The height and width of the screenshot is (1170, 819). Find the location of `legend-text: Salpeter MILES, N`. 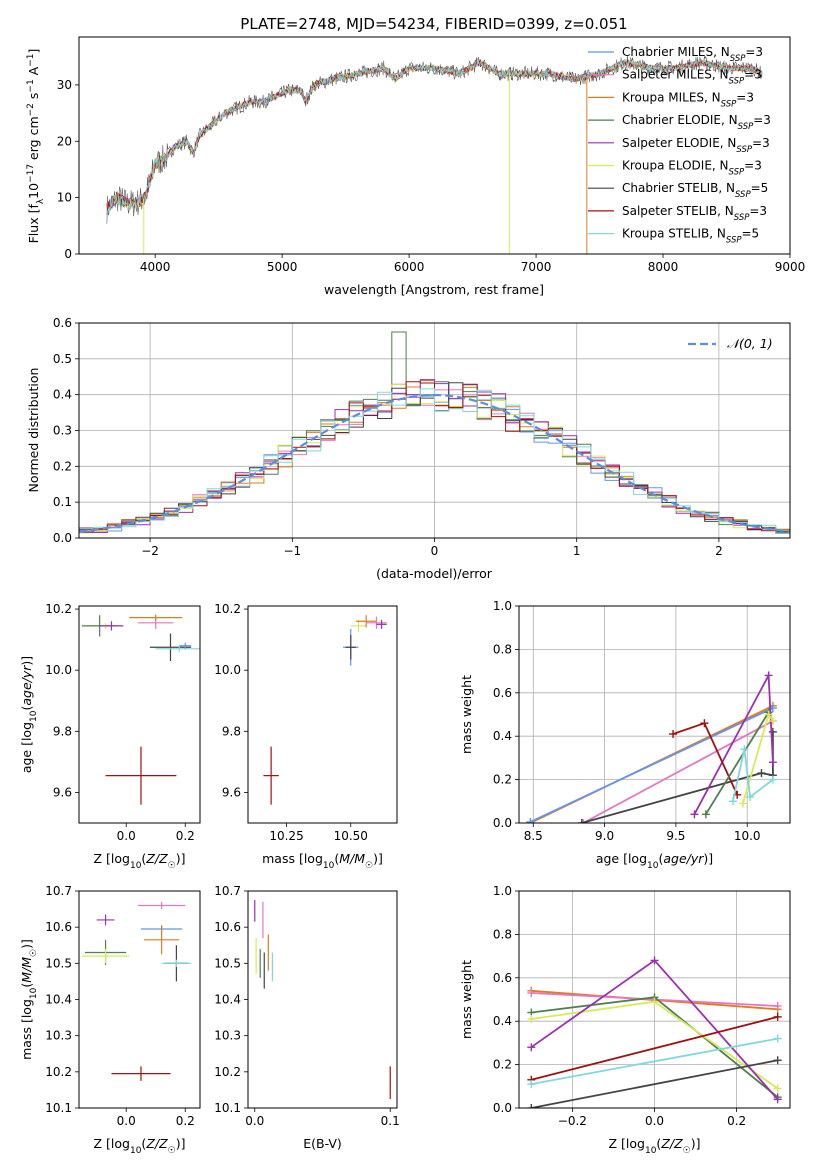

legend-text: Salpeter MILES, N is located at coordinates (675, 75).